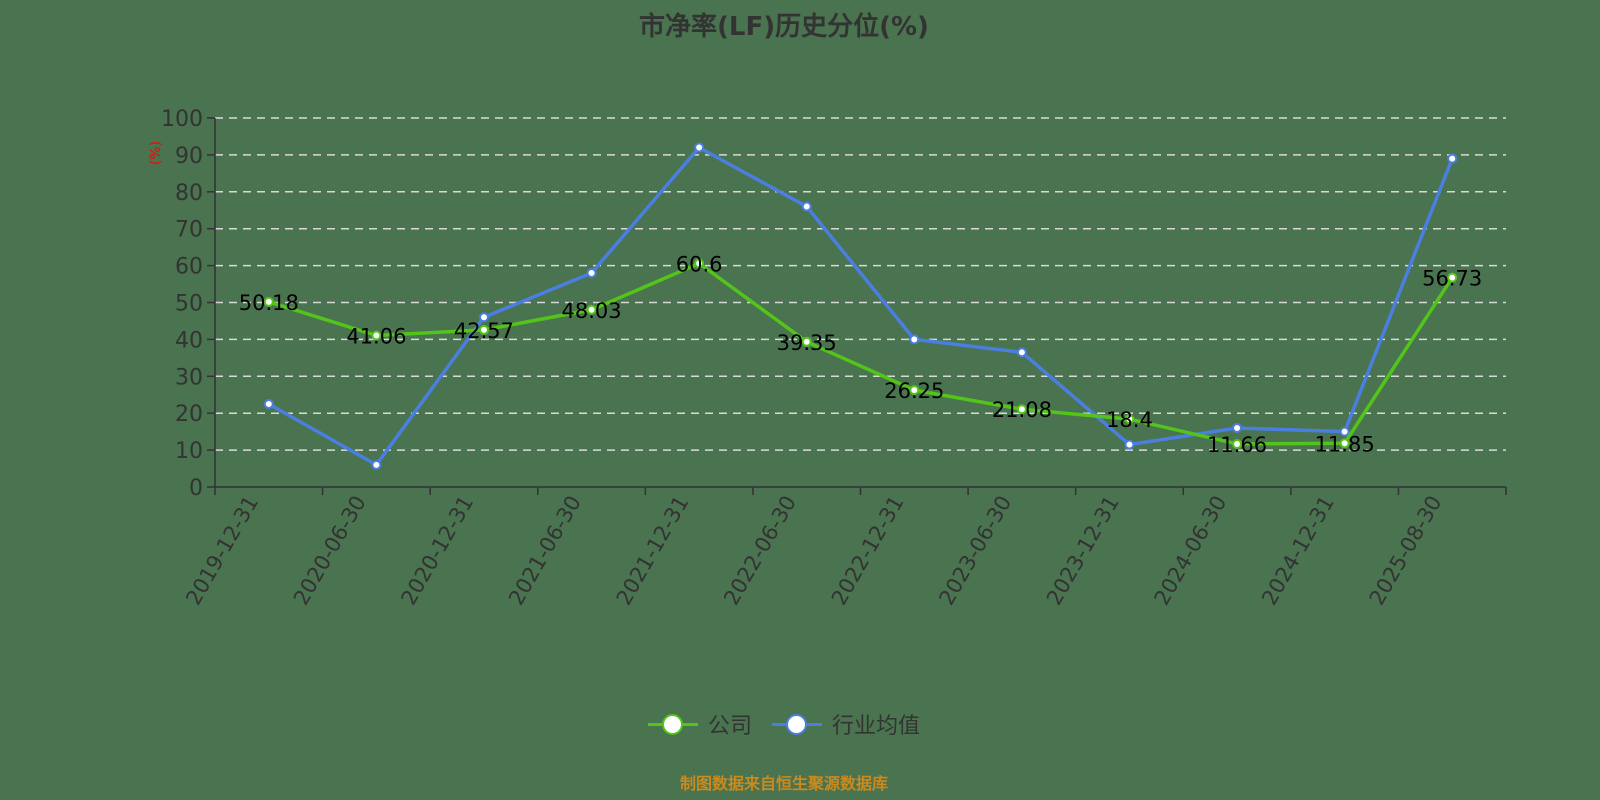 This screenshot has height=800, width=1600. I want to click on svg-text: 21.08, so click(1022, 410).